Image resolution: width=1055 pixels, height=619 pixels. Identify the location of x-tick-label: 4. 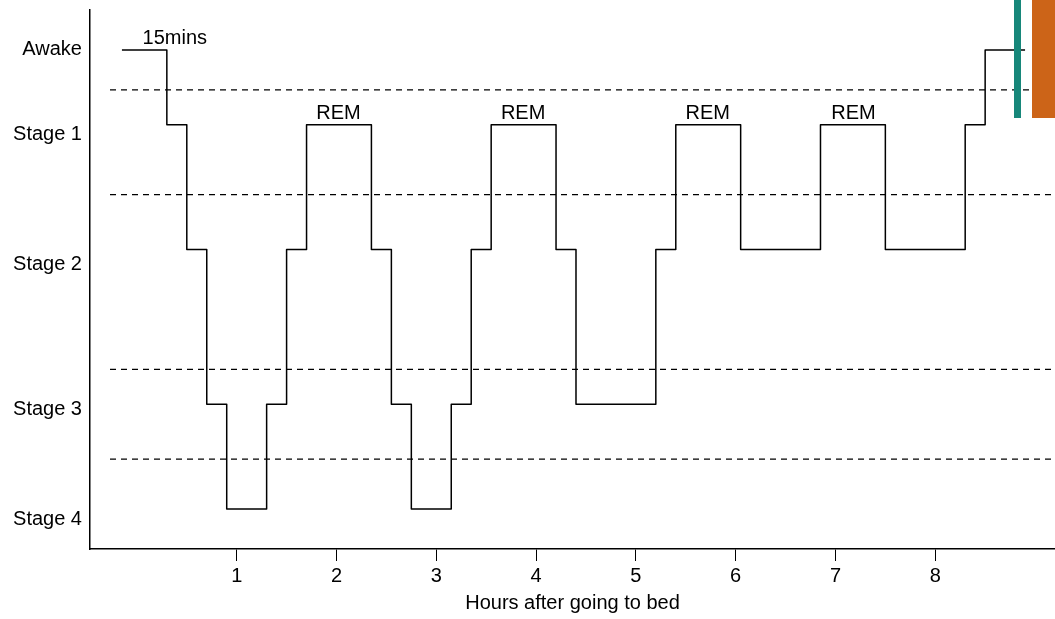
(536, 574).